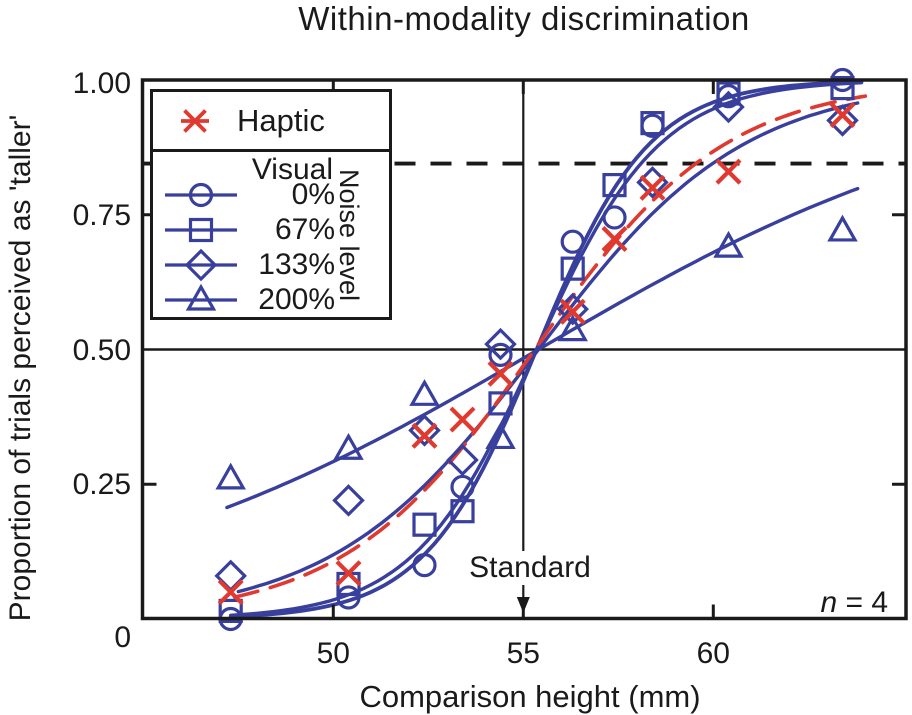  Describe the element at coordinates (248, 229) in the screenshot. I see `legend-item-67: 67%` at that location.